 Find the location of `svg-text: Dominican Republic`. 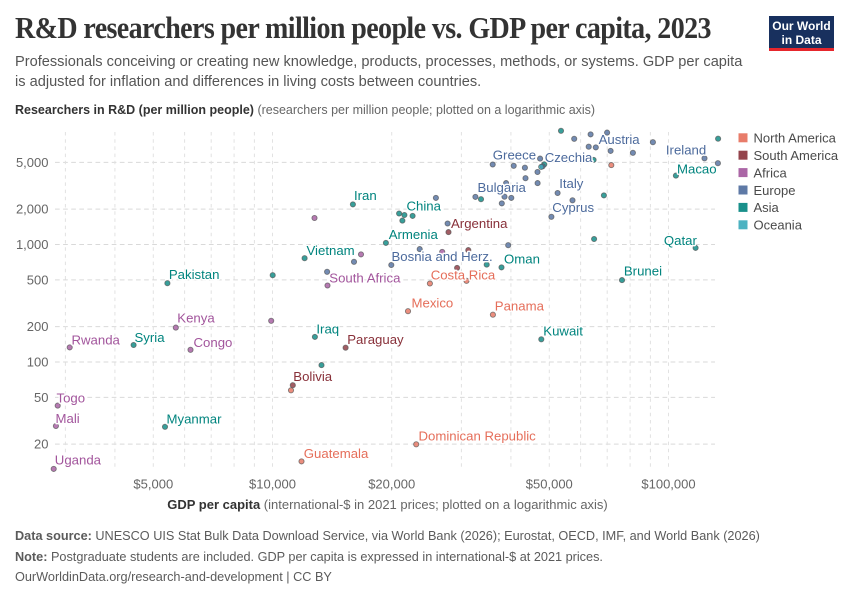

svg-text: Dominican Republic is located at coordinates (478, 436).